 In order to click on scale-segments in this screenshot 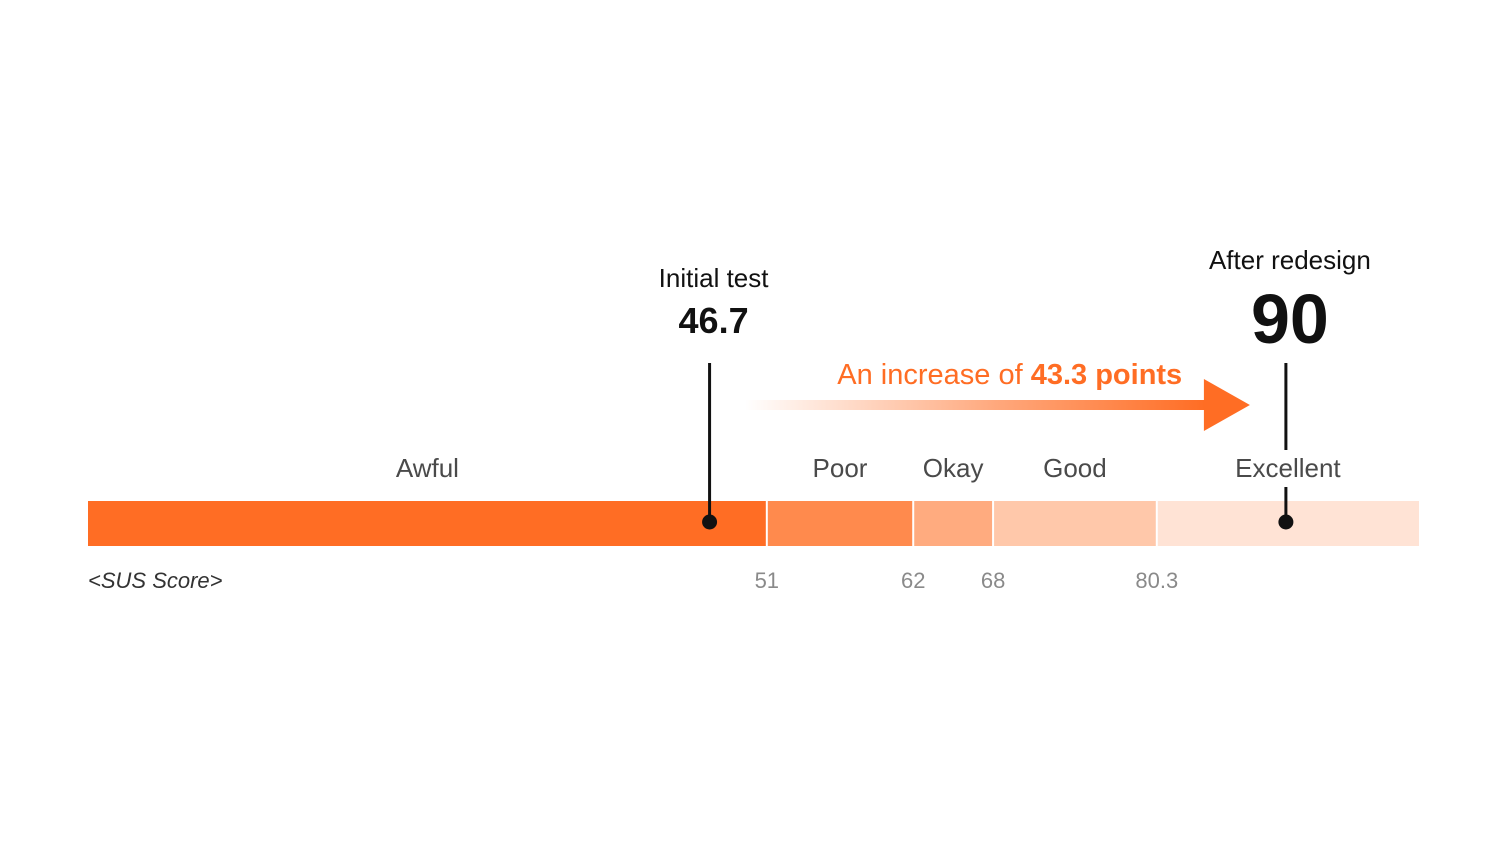, I will do `click(753, 523)`.